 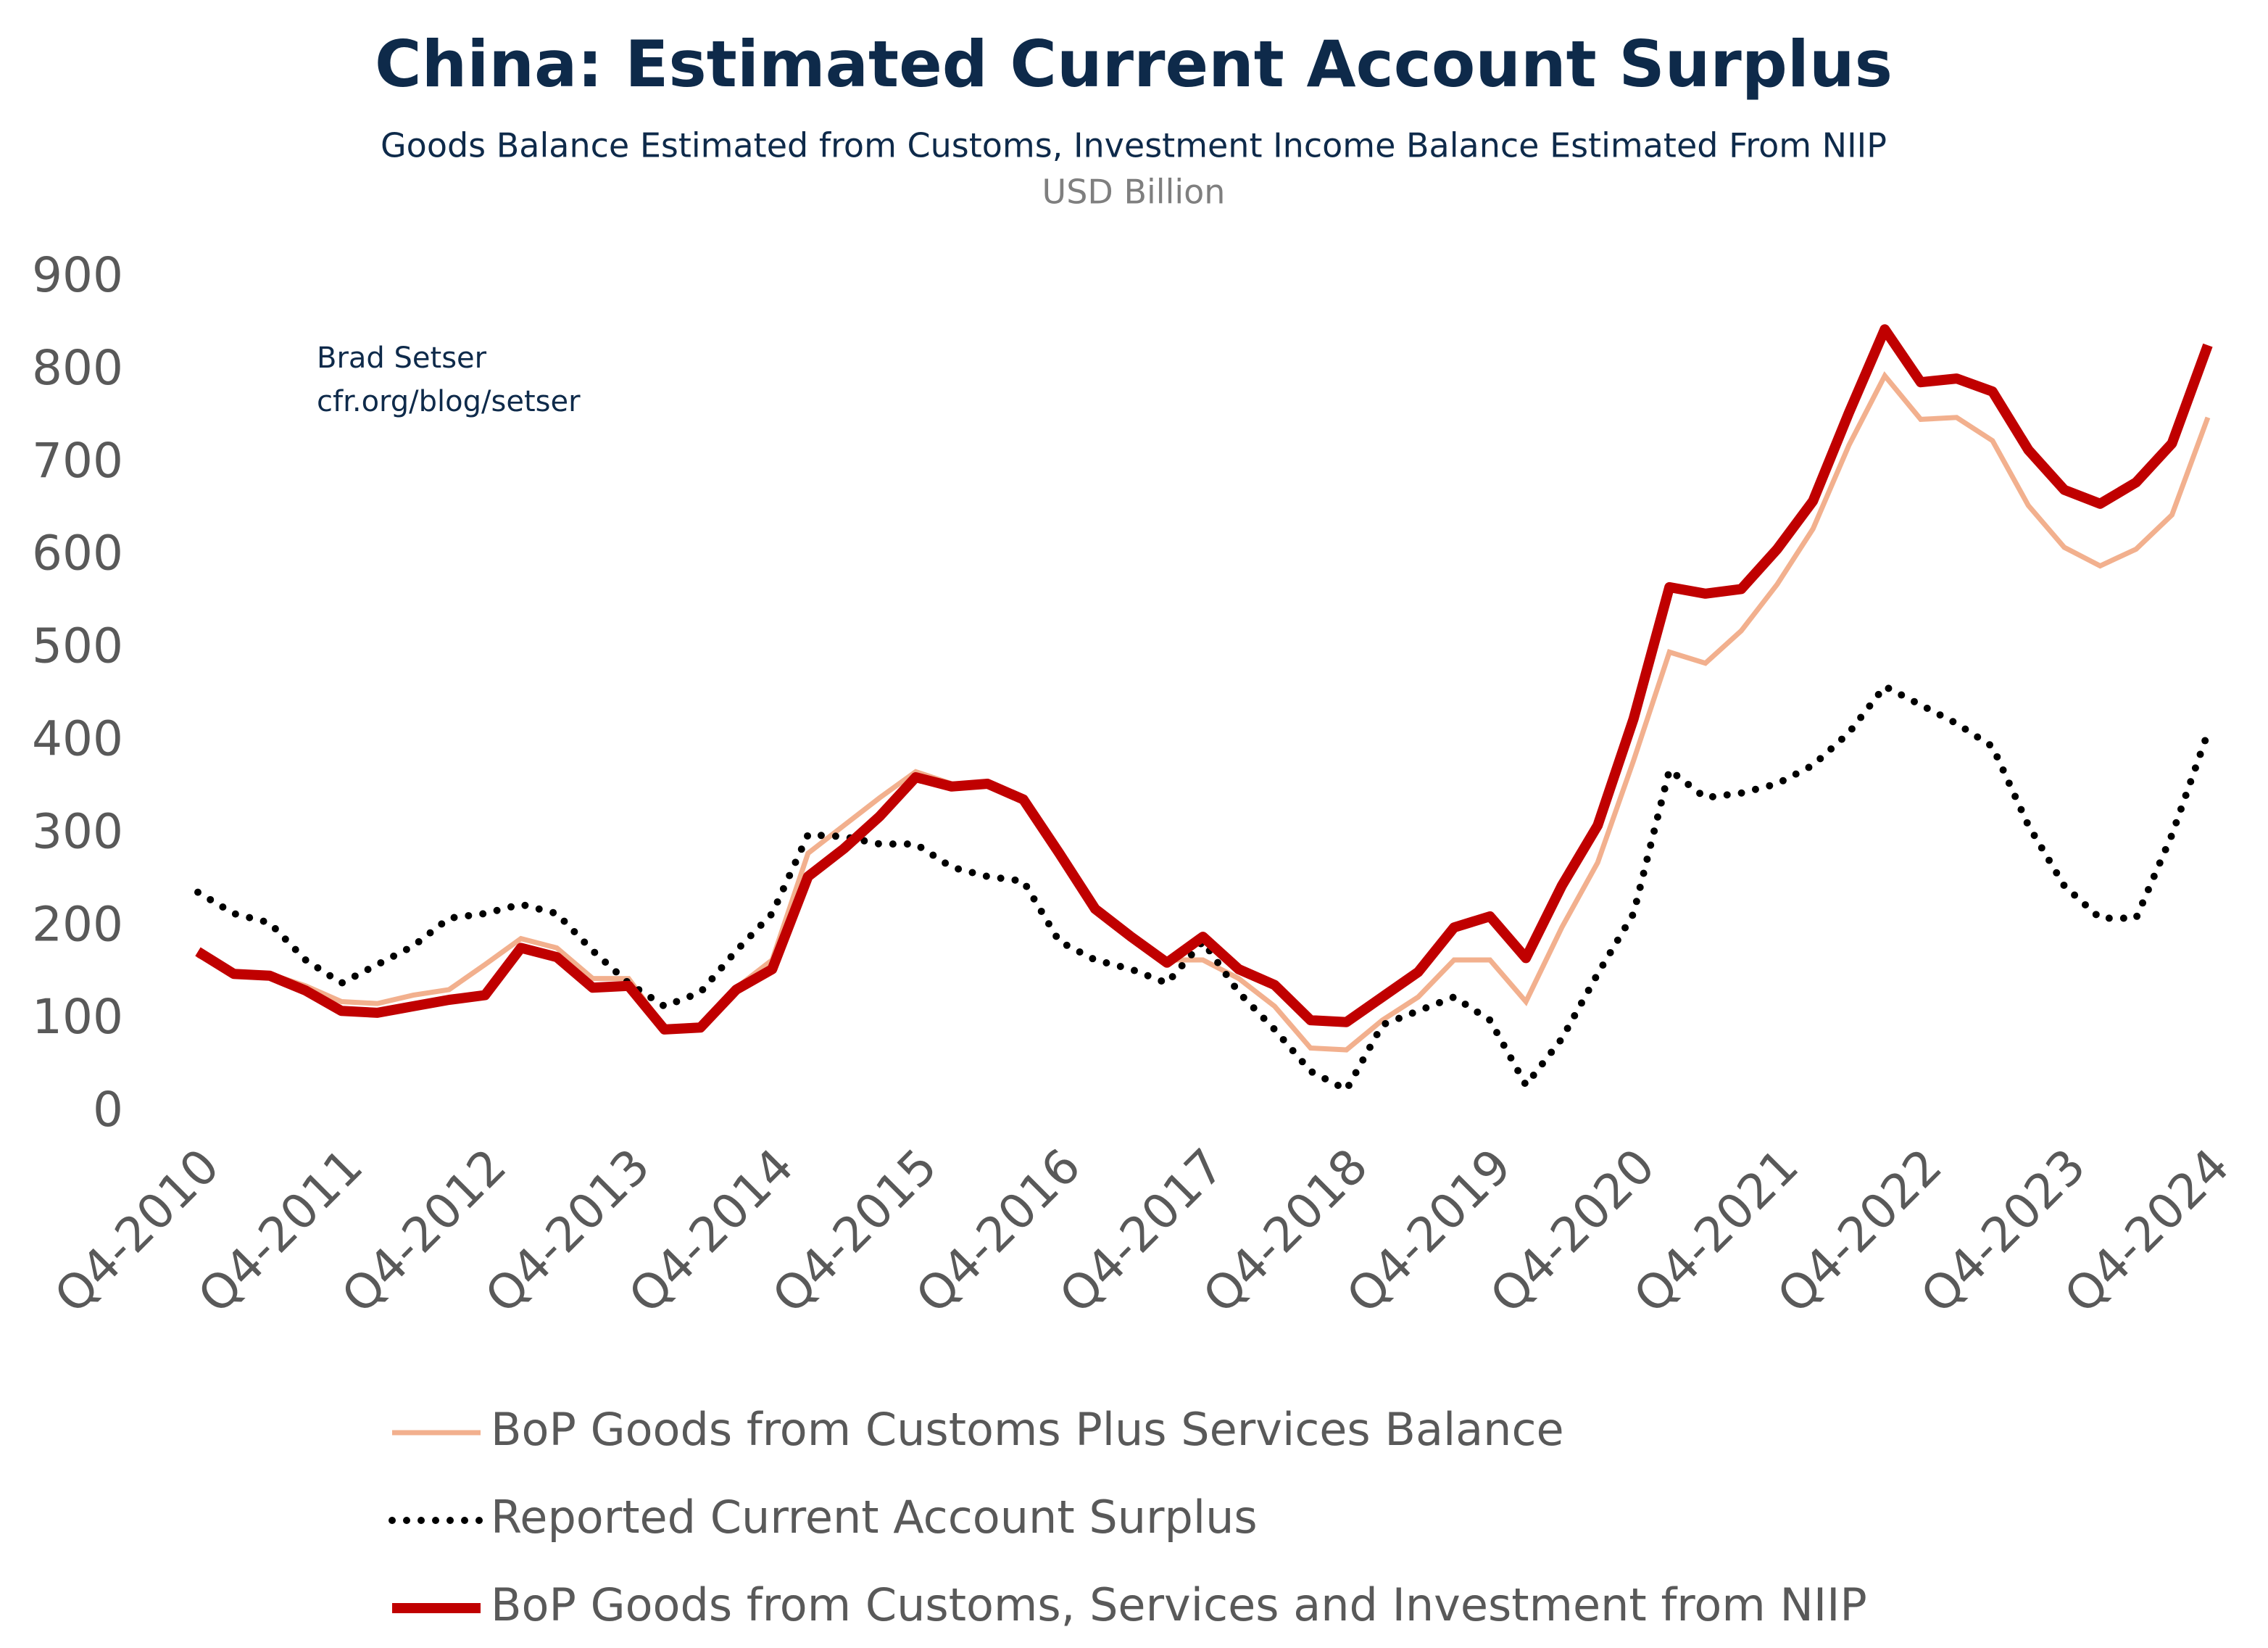 What do you see at coordinates (77, 831) in the screenshot?
I see `y-tick-label: 300` at bounding box center [77, 831].